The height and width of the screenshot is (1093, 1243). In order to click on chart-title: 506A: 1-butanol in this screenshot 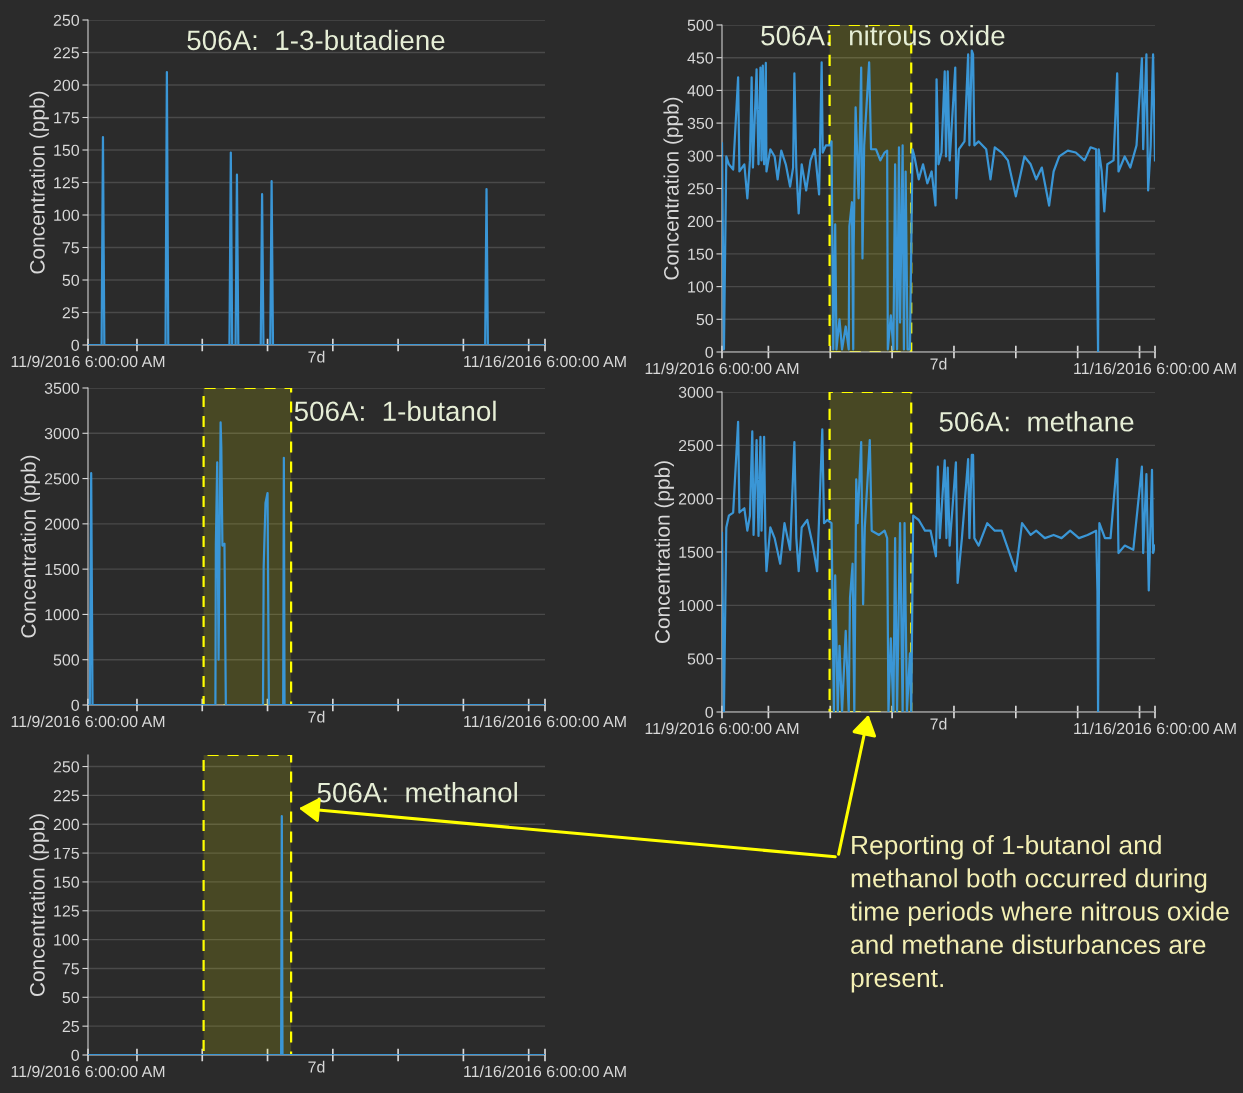, I will do `click(395, 411)`.